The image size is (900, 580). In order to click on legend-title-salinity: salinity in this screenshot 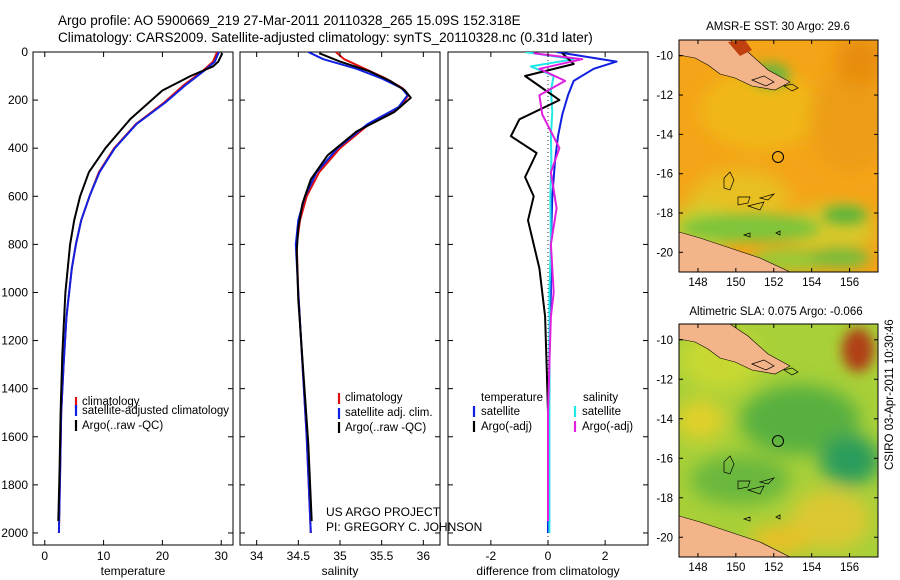, I will do `click(600, 398)`.